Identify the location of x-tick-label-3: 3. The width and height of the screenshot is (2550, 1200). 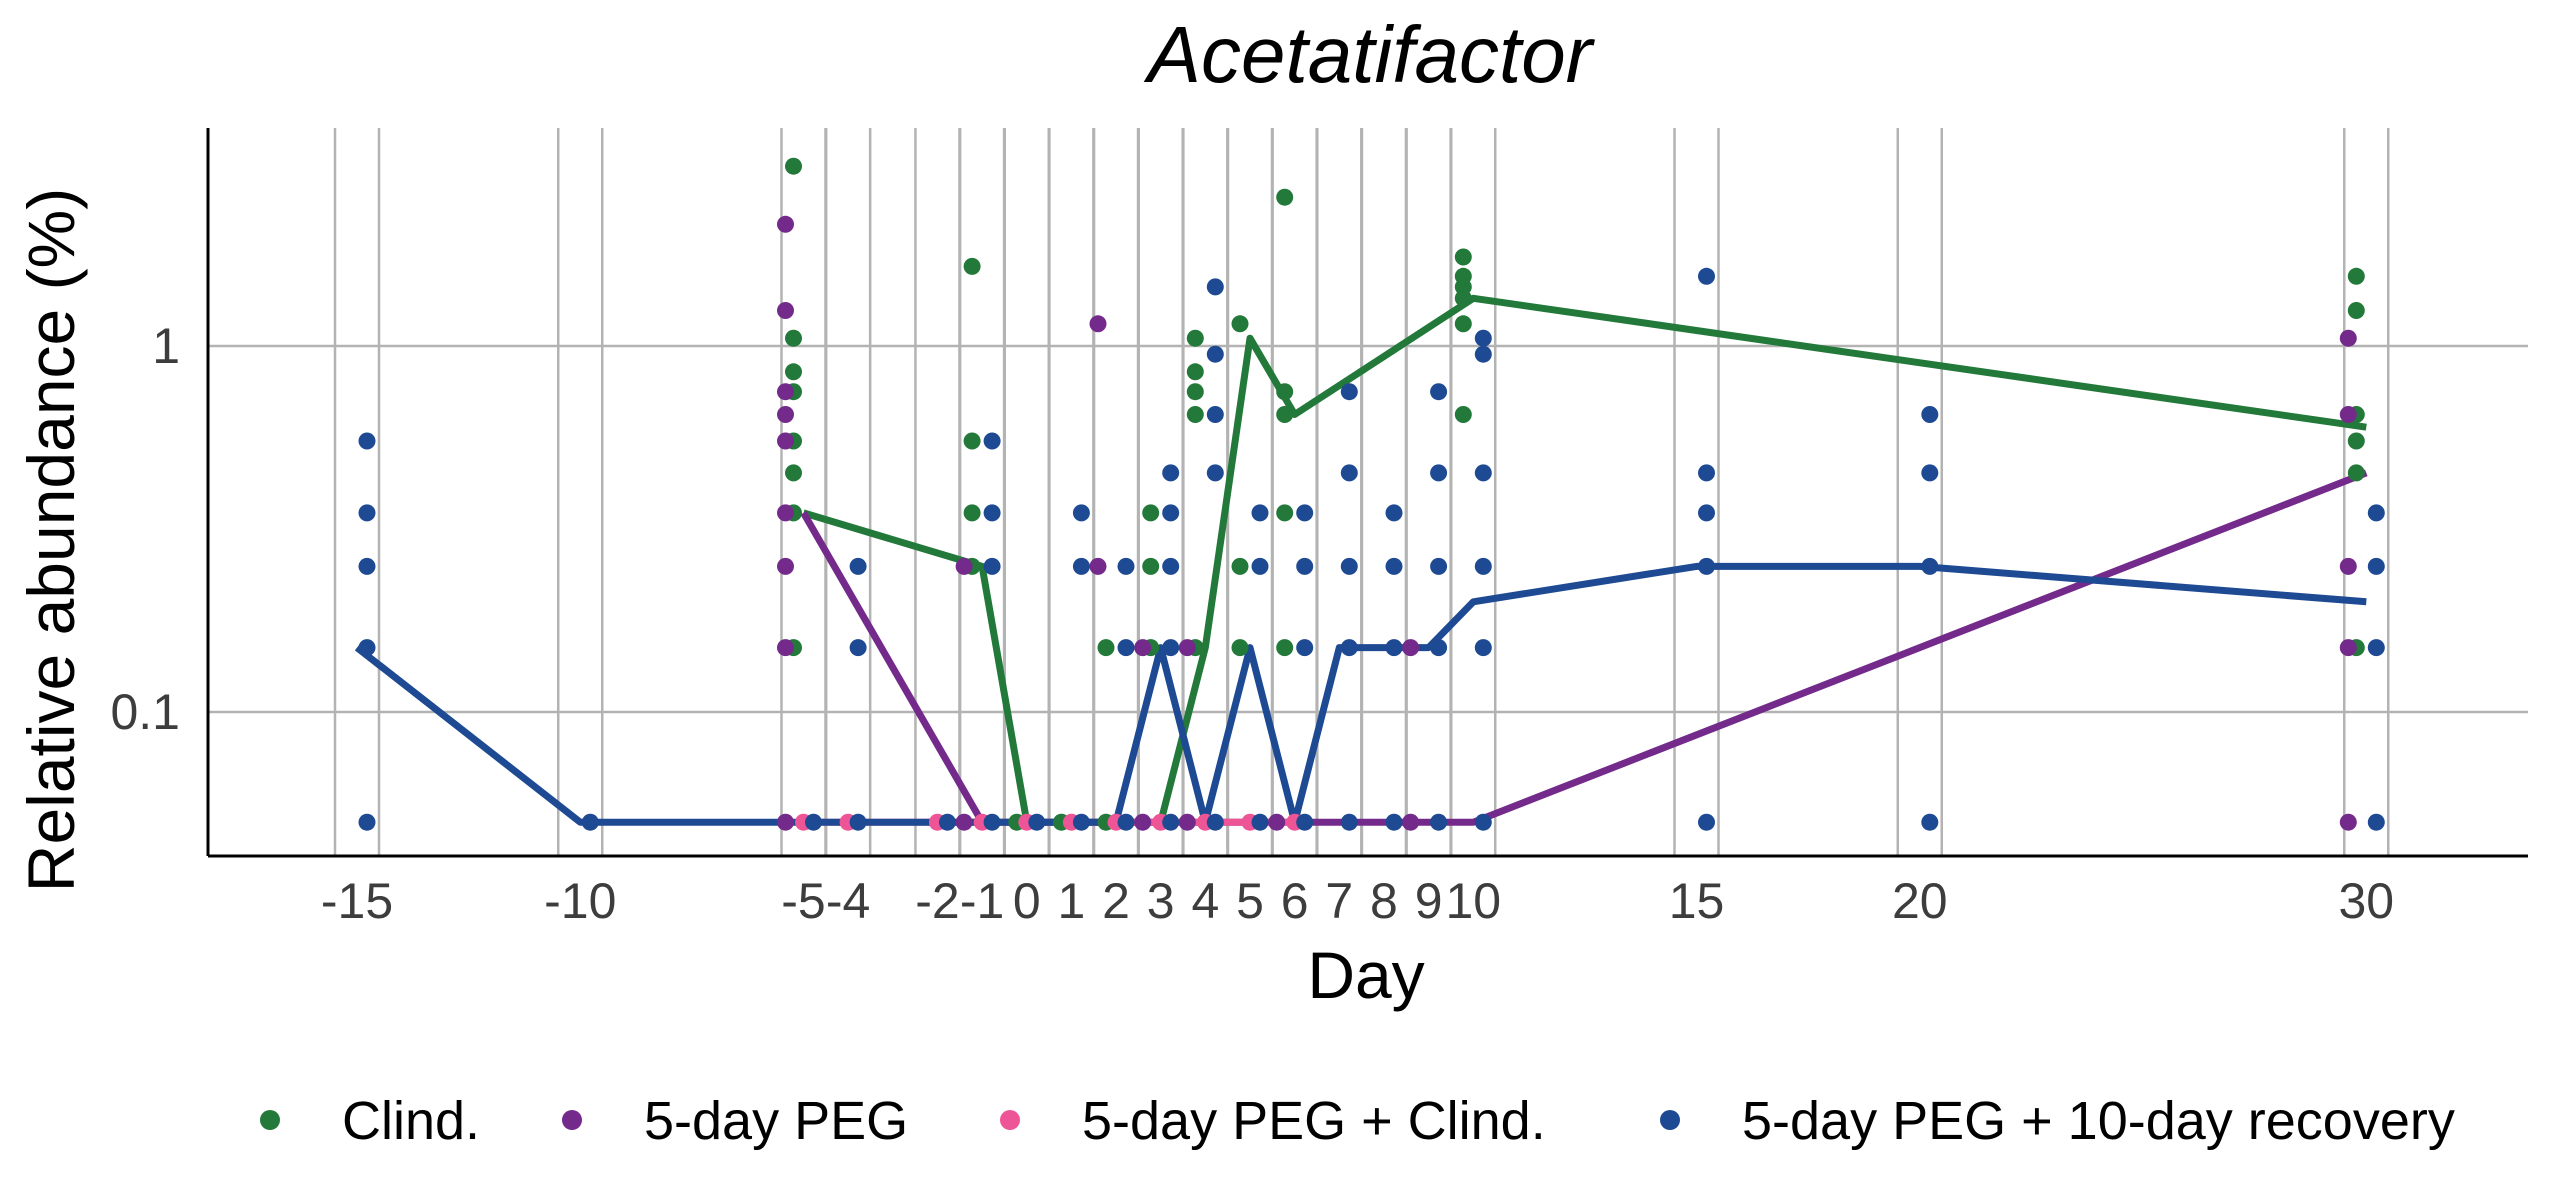
(1161, 901).